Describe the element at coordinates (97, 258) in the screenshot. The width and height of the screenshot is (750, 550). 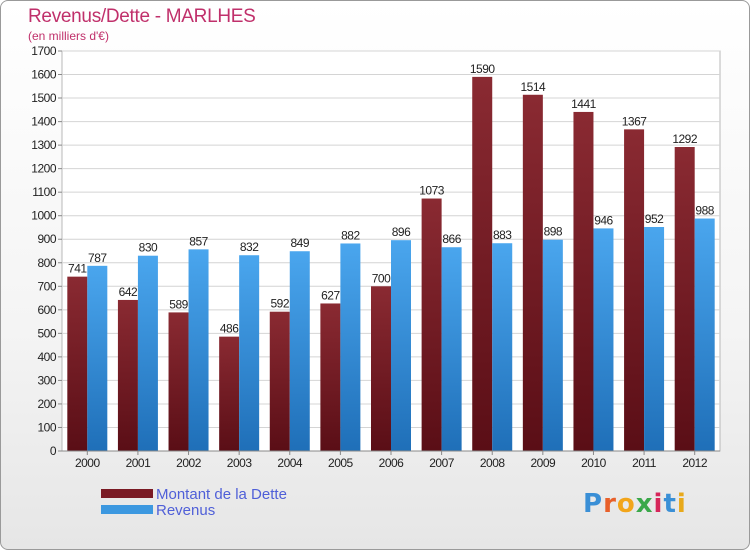
I see `bar-value-label: 787` at that location.